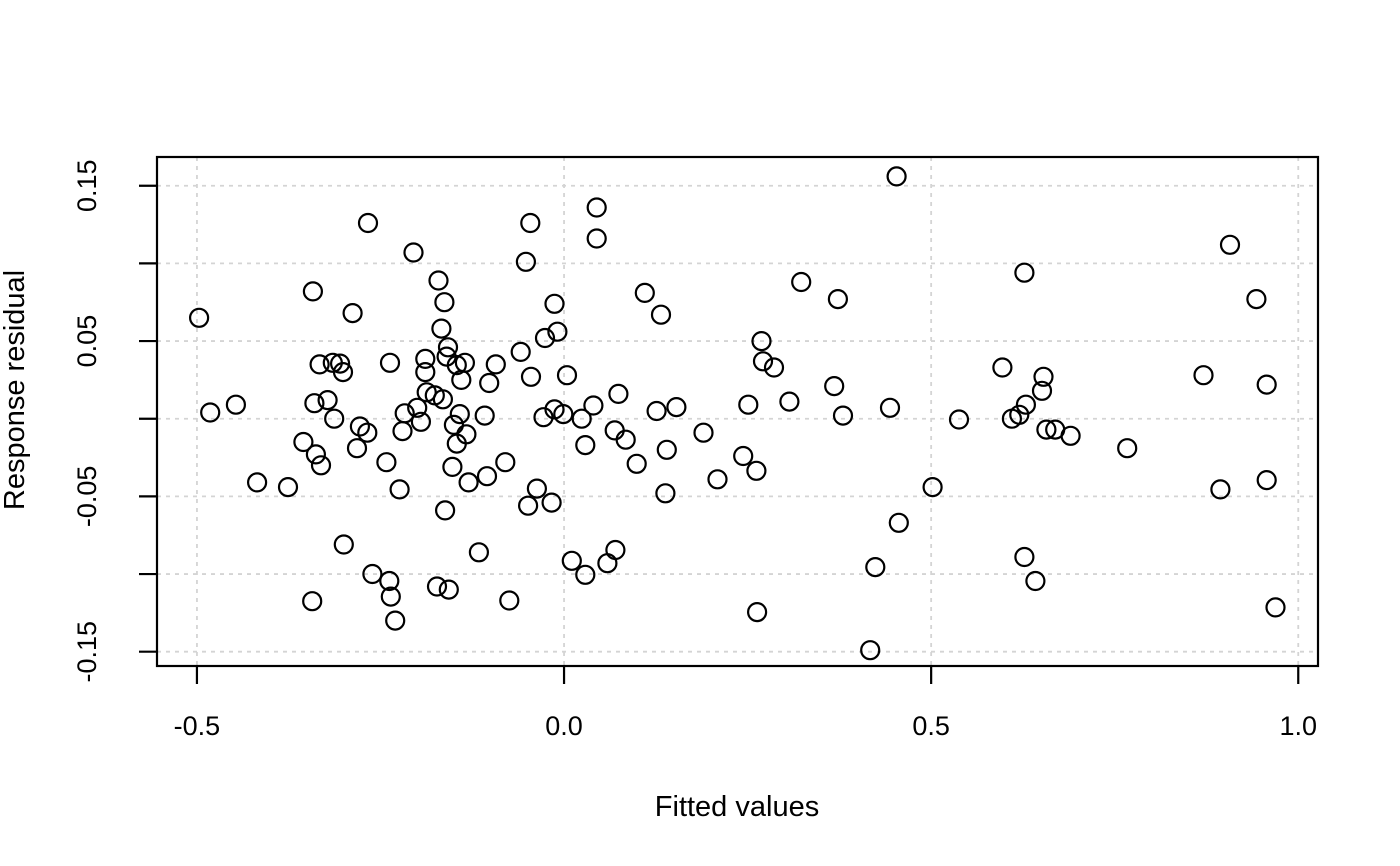 Image resolution: width=1400 pixels, height=866 pixels. Describe the element at coordinates (15, 390) in the screenshot. I see `y-axis-title: Response residual` at that location.